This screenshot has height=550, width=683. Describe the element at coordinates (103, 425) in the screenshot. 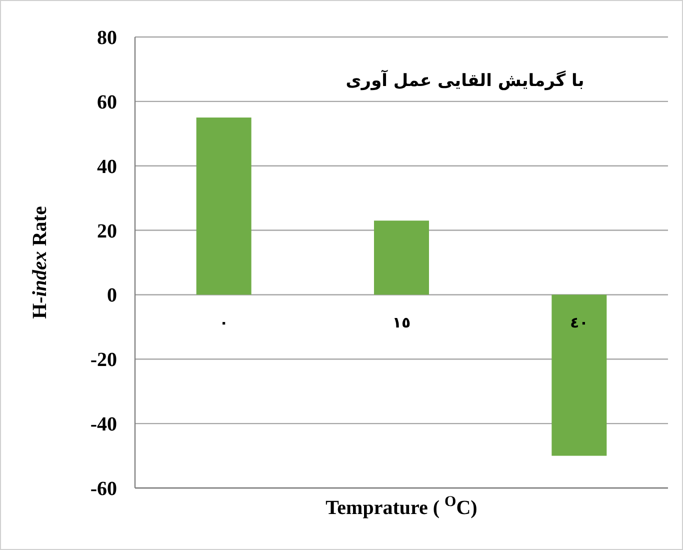

I see `y-tick-label: -40` at that location.